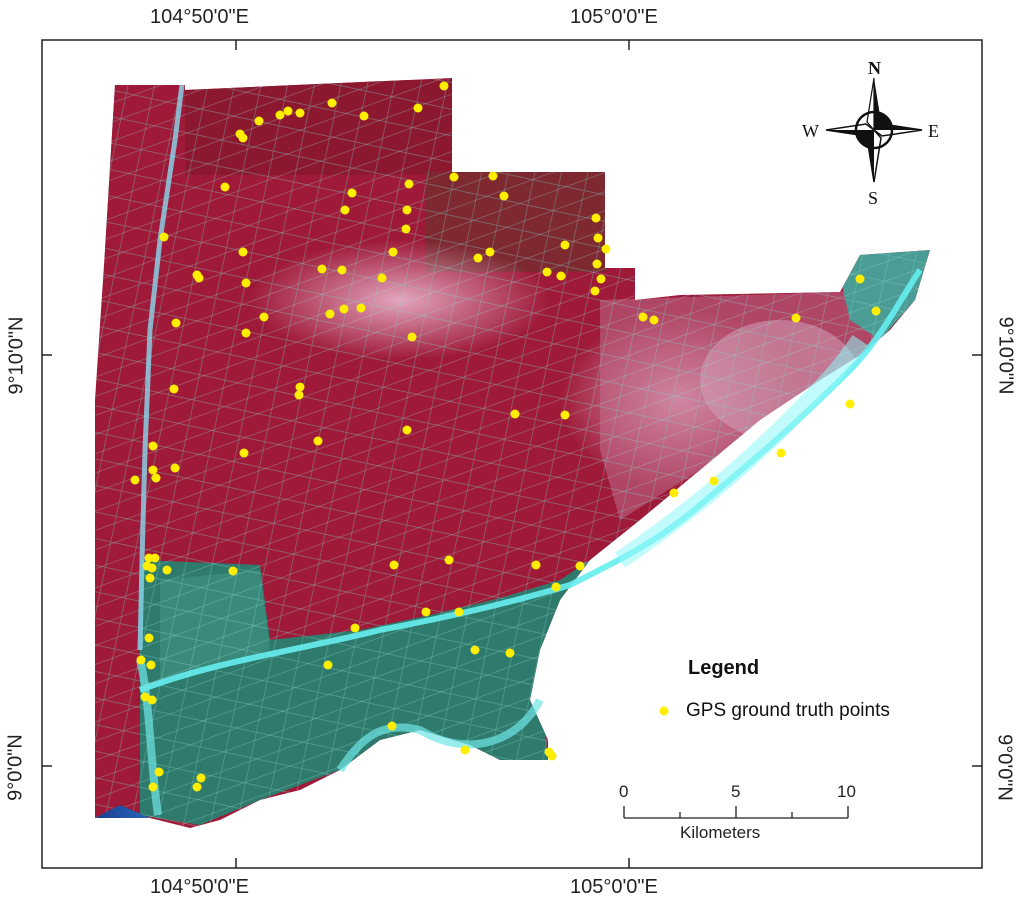 The height and width of the screenshot is (910, 1024). I want to click on legend-title: Legend, so click(724, 668).